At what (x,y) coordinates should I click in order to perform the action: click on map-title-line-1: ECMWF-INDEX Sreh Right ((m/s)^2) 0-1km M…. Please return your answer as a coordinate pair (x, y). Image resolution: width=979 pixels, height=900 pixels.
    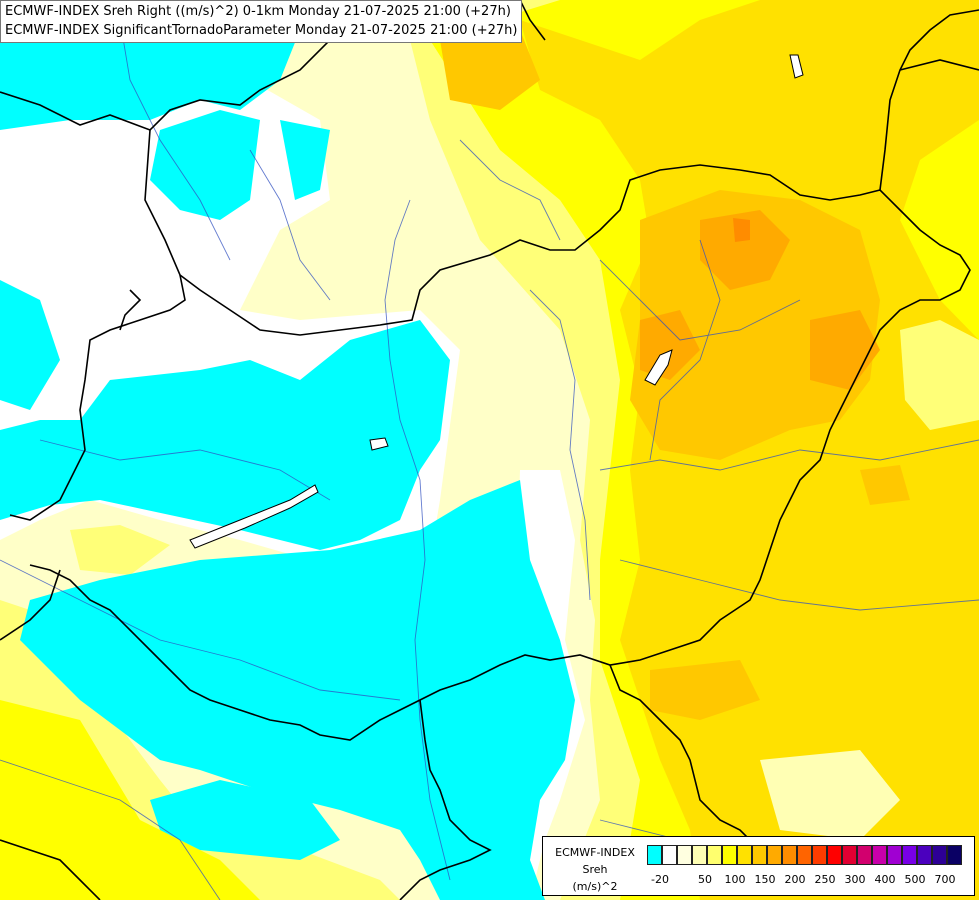
    Looking at the image, I should click on (258, 11).